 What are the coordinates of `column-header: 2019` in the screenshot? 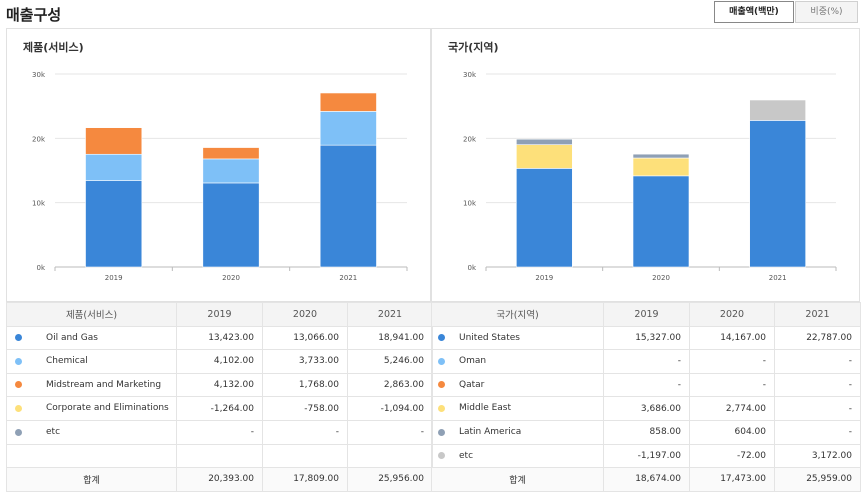 It's located at (219, 314).